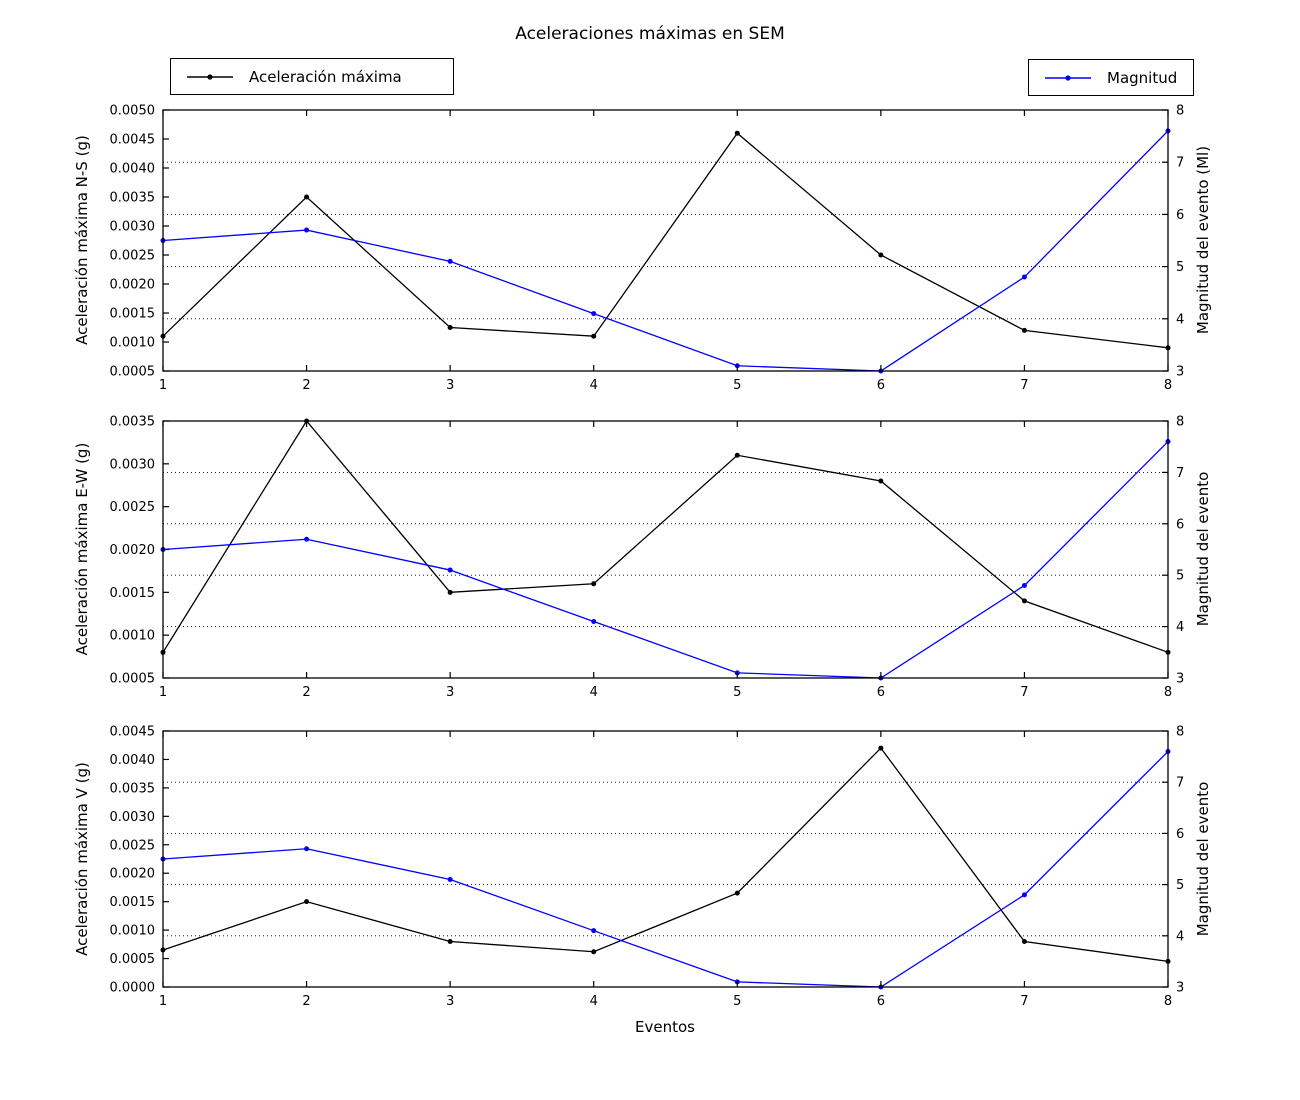 This screenshot has height=1100, width=1300. What do you see at coordinates (133, 111) in the screenshot?
I see `y-tick-label-left: 0.0050` at bounding box center [133, 111].